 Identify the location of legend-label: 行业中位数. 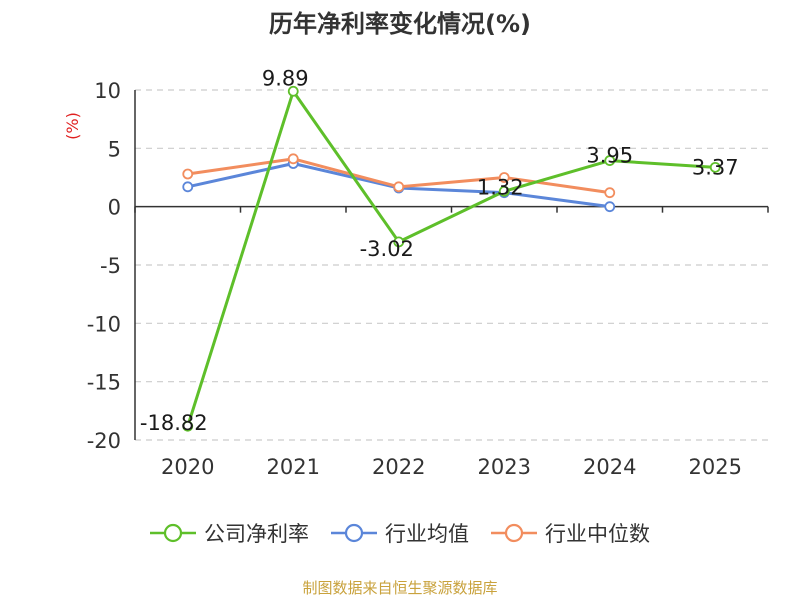
(597, 534).